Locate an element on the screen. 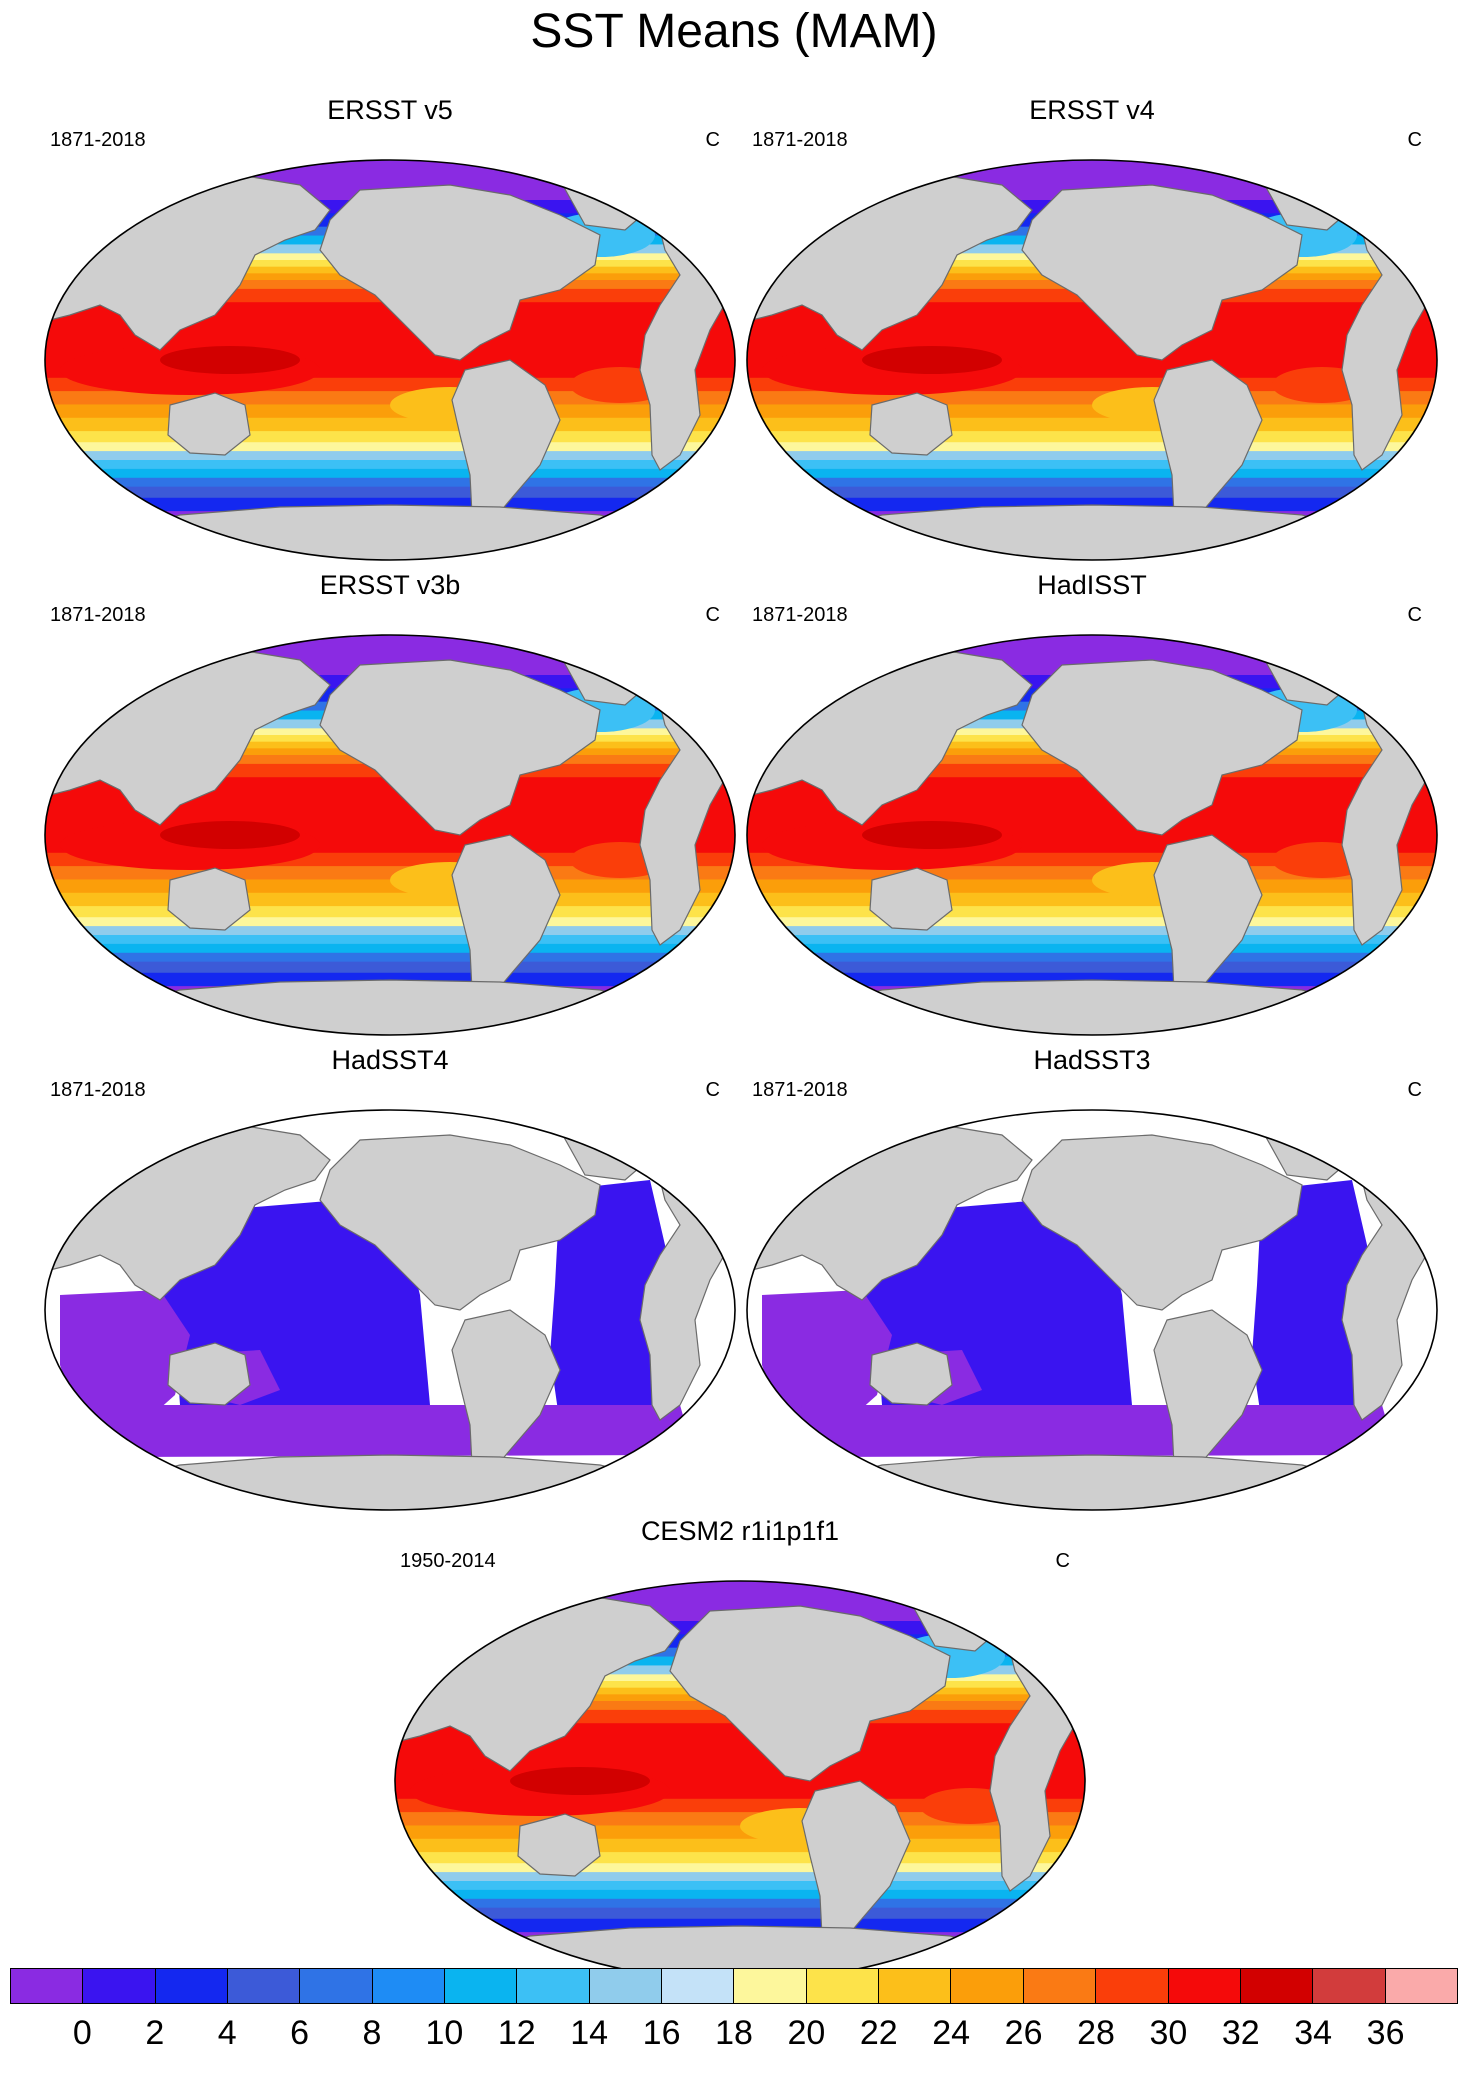 Image resolution: width=1468 pixels, height=2082 pixels. map-panel-hadsst3: HadSST3 1871-2018 C is located at coordinates (1092, 1280).